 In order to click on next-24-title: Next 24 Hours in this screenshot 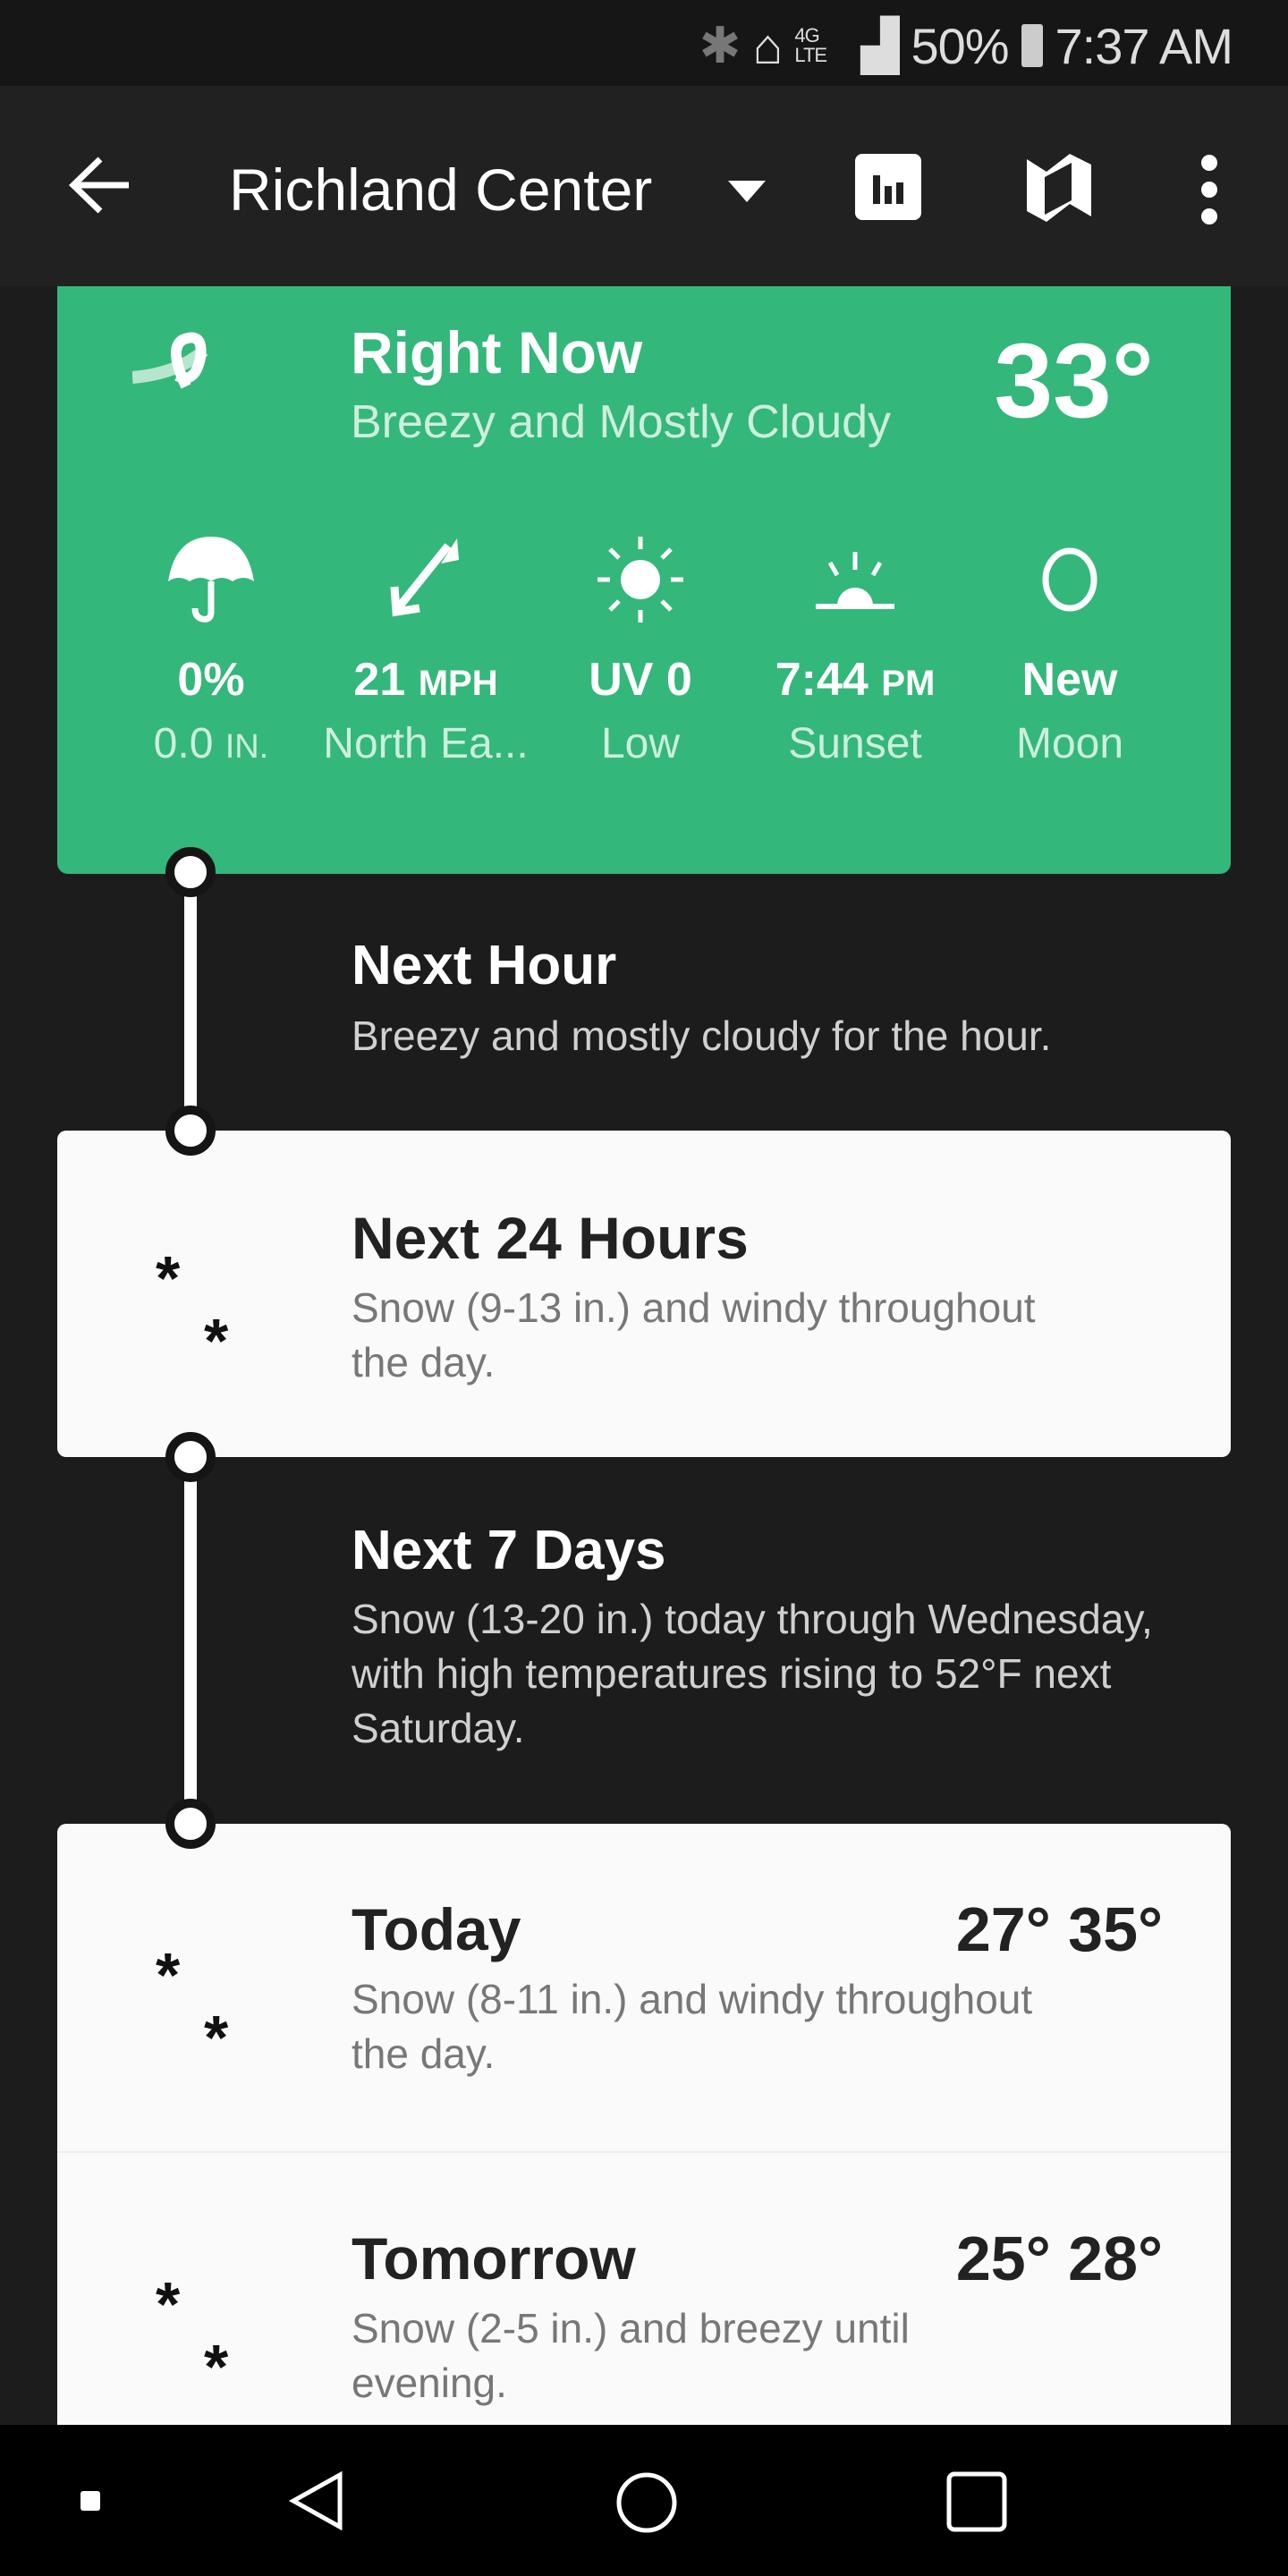, I will do `click(550, 1238)`.